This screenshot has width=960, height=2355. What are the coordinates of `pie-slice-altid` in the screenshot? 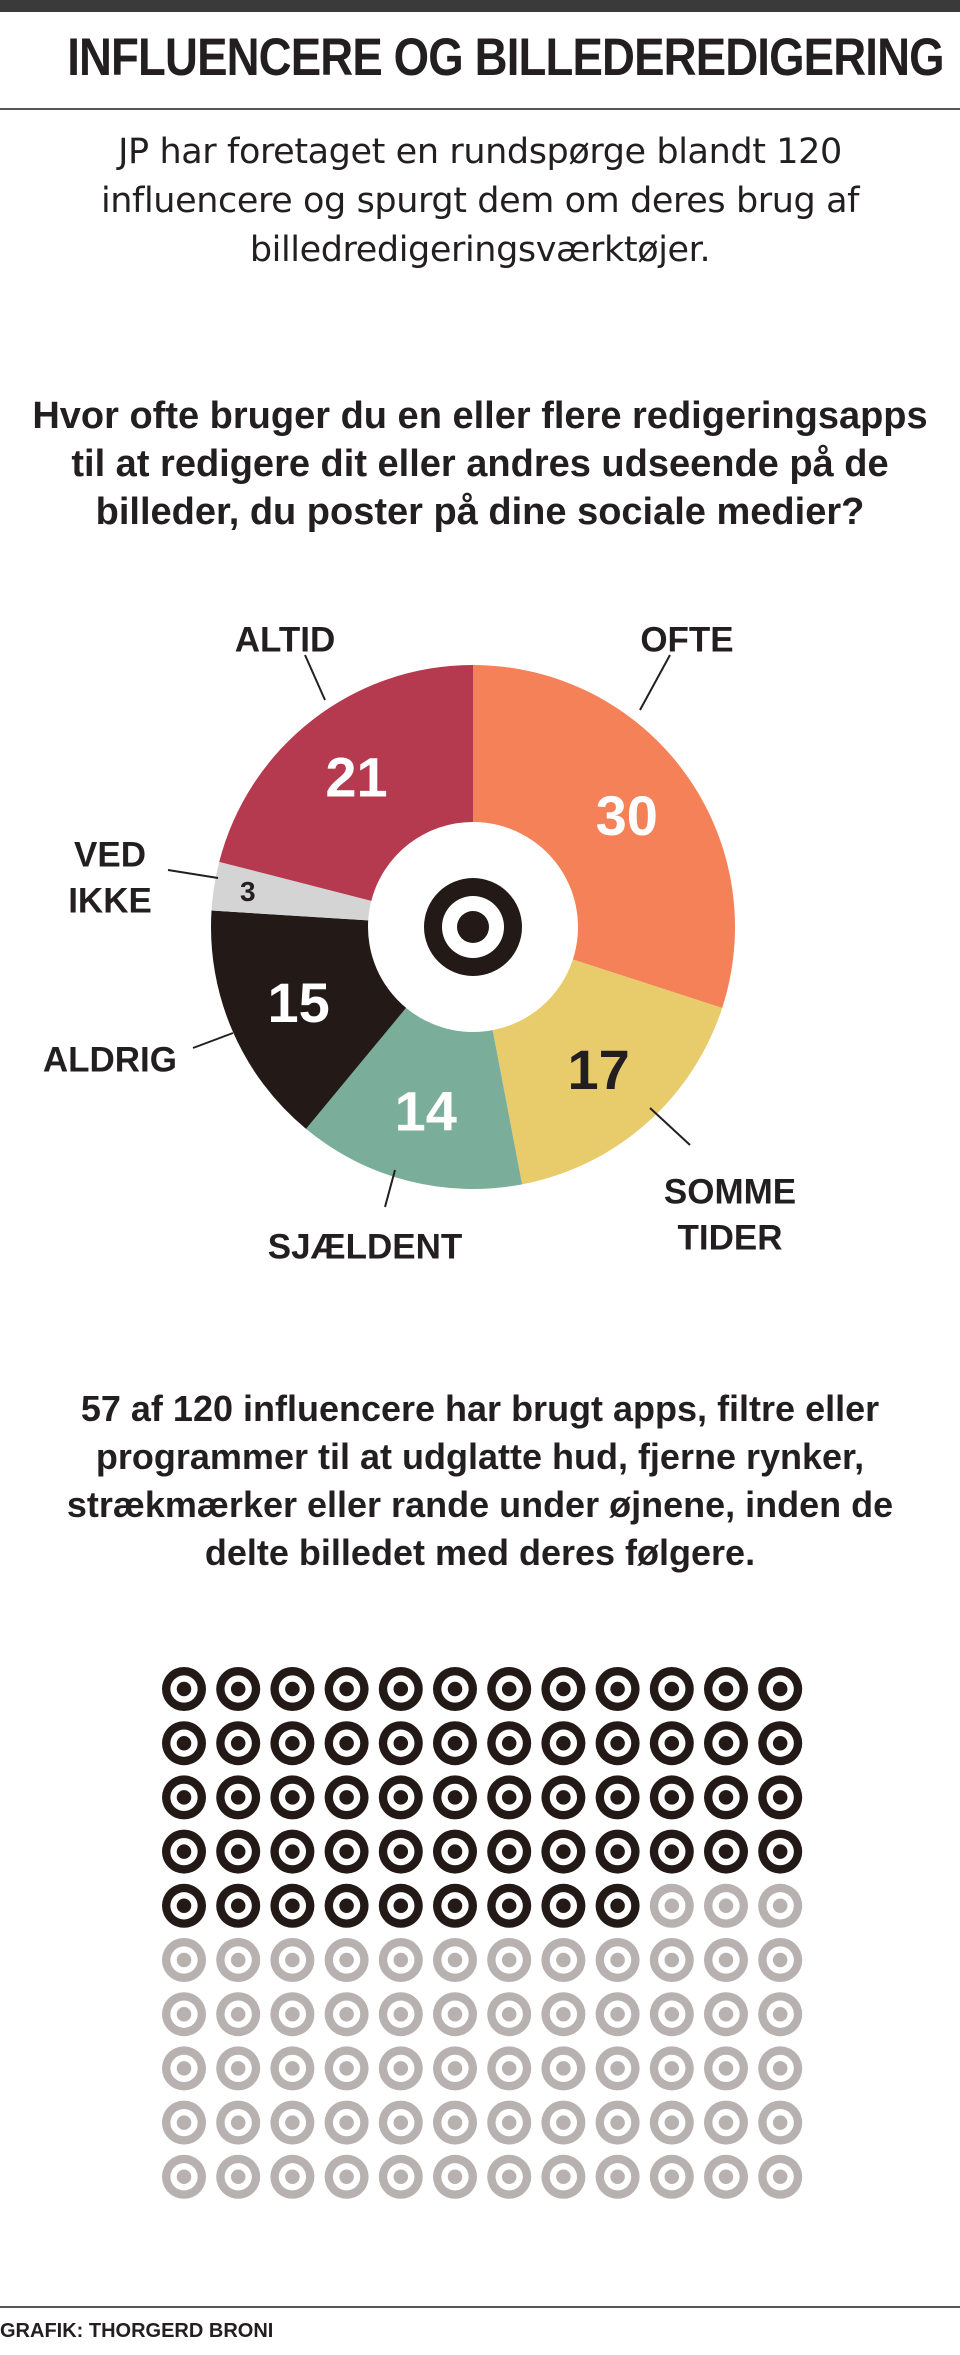 It's located at (346, 783).